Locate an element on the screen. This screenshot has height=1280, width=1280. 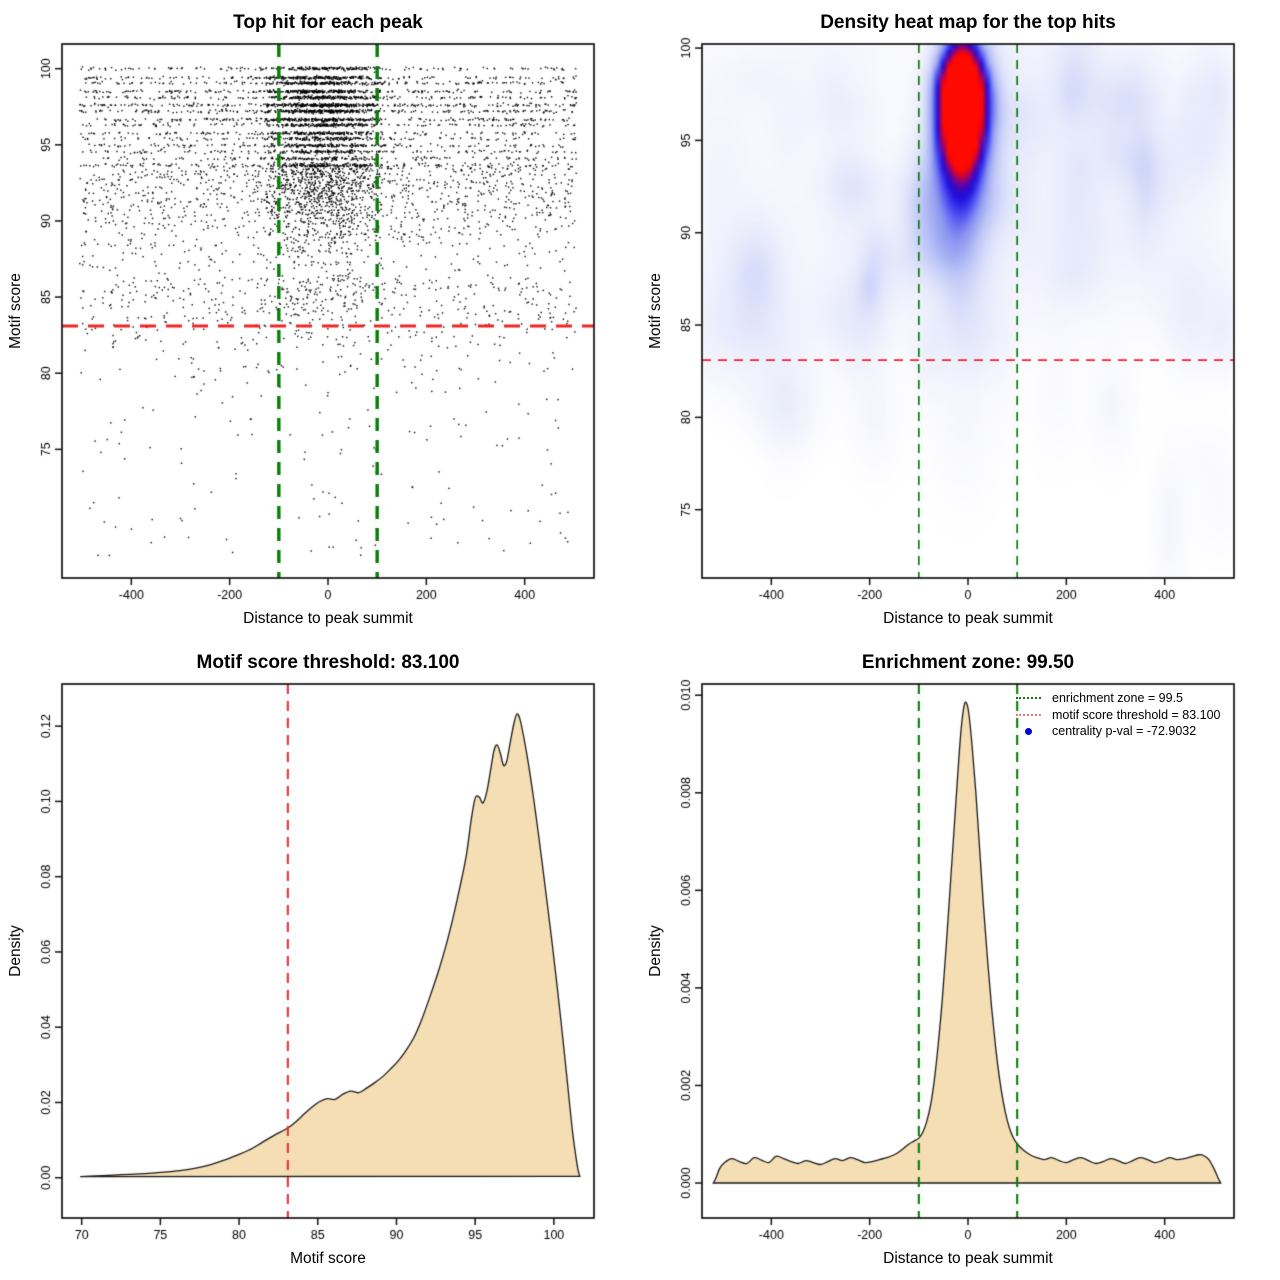
legend-item-centrality-pval: centrality p-val = -72.9032 is located at coordinates (1118, 731).